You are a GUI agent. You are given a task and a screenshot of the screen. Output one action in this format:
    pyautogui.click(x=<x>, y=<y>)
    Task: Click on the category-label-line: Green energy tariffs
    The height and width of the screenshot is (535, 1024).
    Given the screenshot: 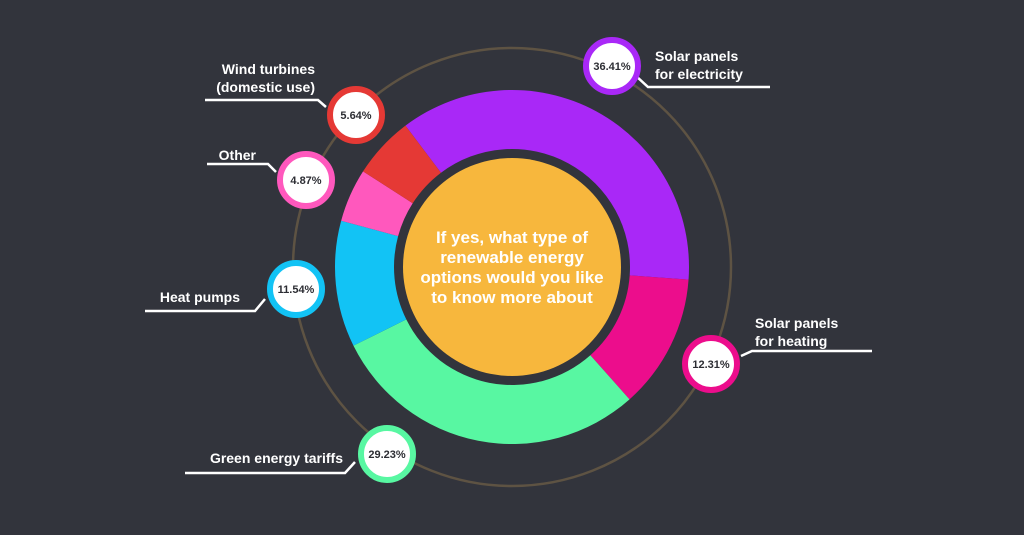 What is the action you would take?
    pyautogui.click(x=276, y=458)
    